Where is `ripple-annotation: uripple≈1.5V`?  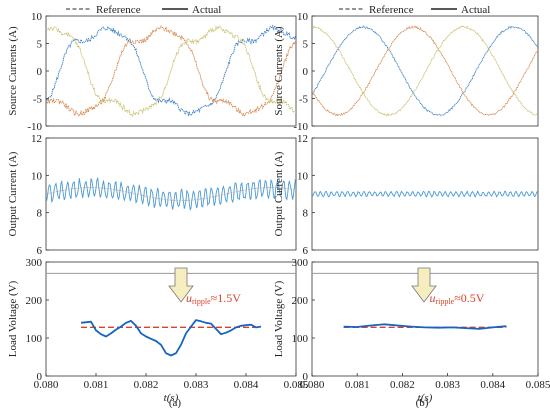
ripple-annotation: uripple≈1.5V is located at coordinates (213, 298).